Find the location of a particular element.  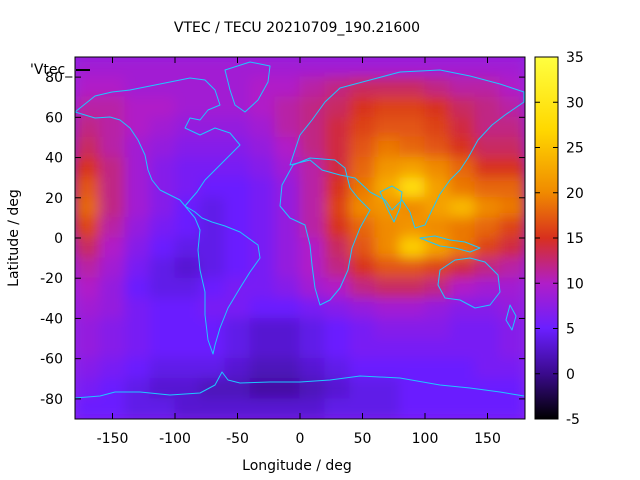

coastline-australia is located at coordinates (469, 283).